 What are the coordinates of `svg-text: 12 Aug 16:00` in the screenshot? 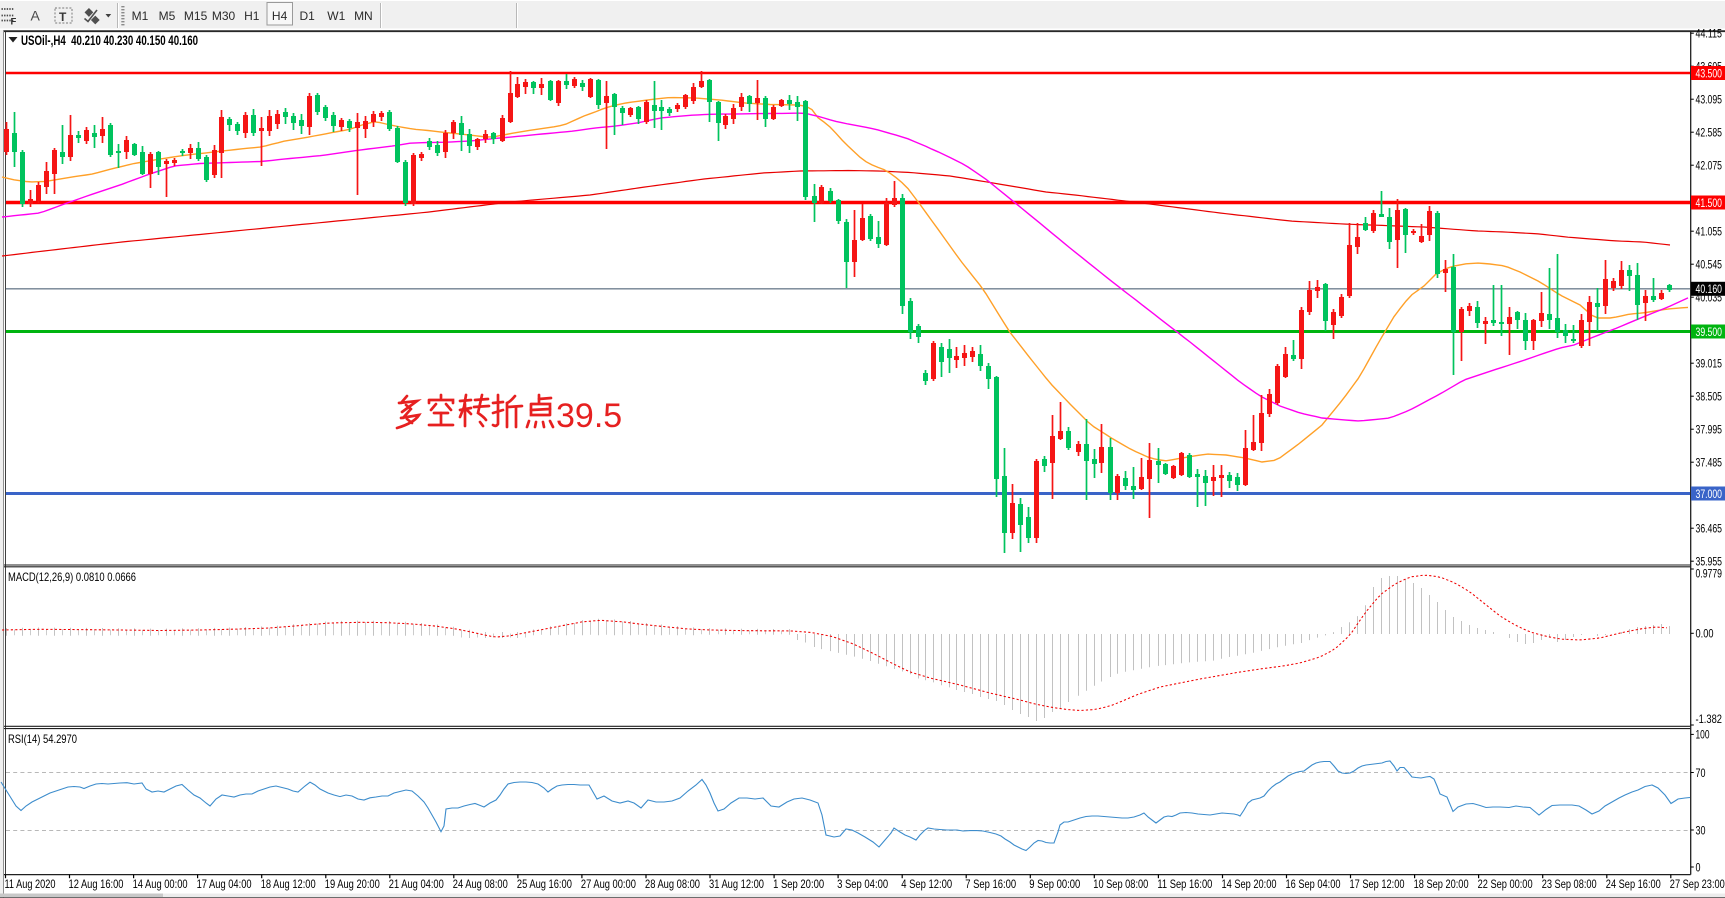 It's located at (96, 884).